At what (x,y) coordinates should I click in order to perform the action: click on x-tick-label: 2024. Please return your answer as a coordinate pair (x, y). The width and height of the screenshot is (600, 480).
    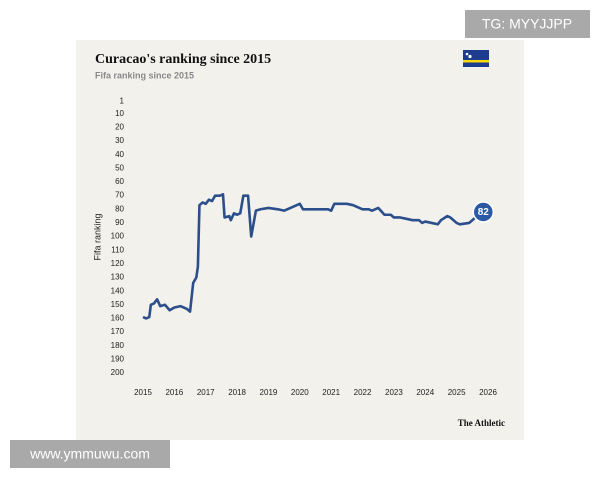
    Looking at the image, I should click on (425, 392).